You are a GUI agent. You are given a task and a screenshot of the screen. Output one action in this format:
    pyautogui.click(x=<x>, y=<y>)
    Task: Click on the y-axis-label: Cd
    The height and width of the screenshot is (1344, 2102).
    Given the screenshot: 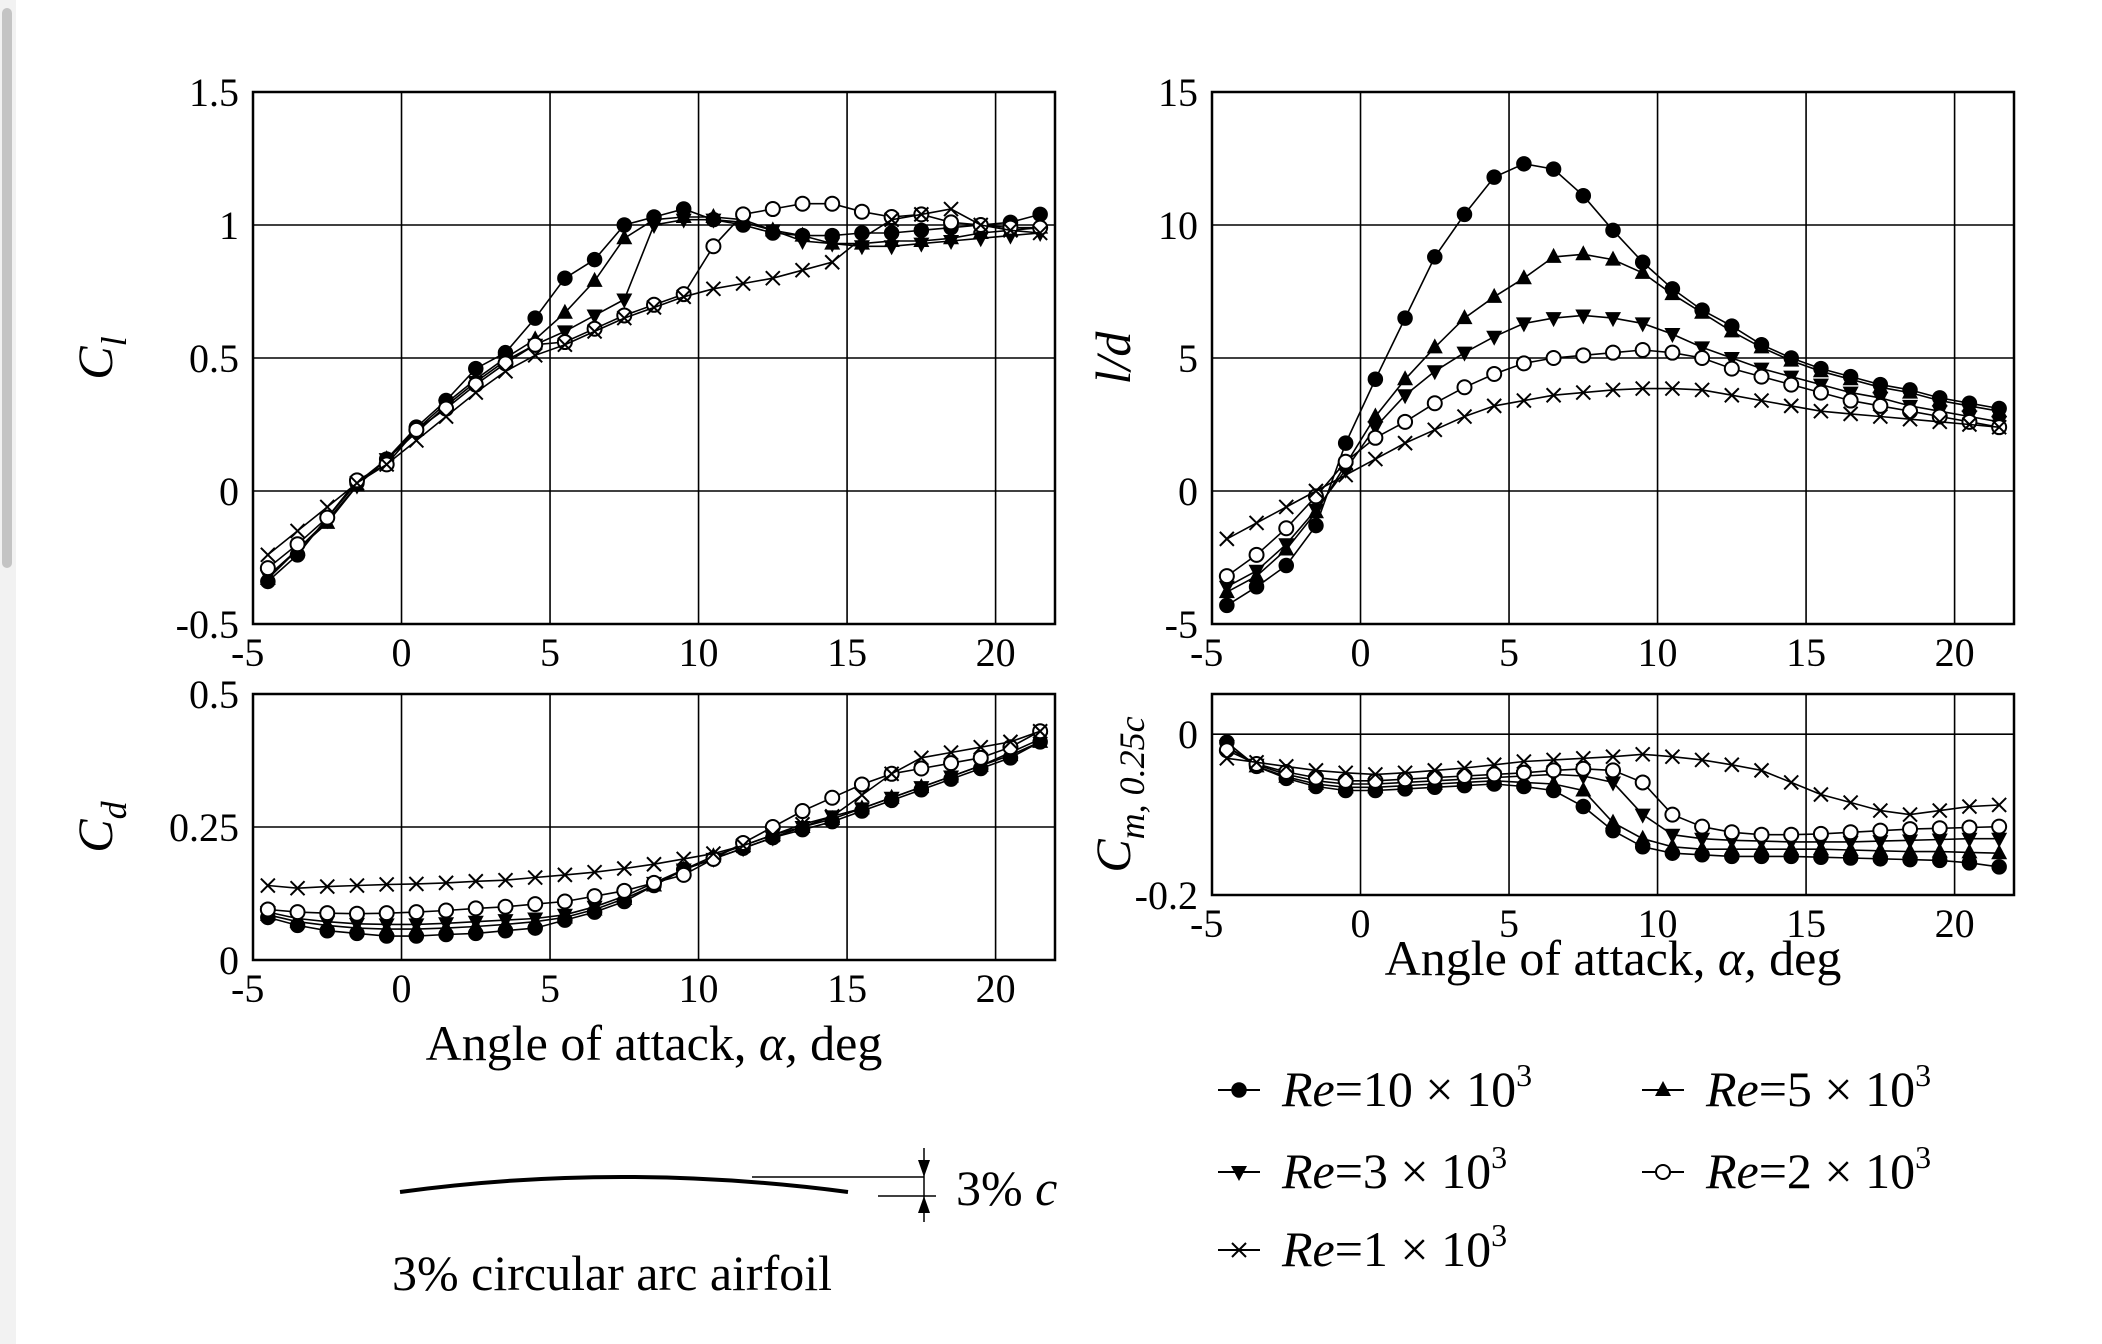 What is the action you would take?
    pyautogui.click(x=100, y=826)
    